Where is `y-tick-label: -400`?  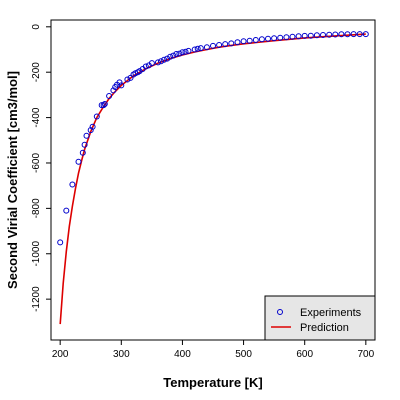
y-tick-label: -400 is located at coordinates (36, 117).